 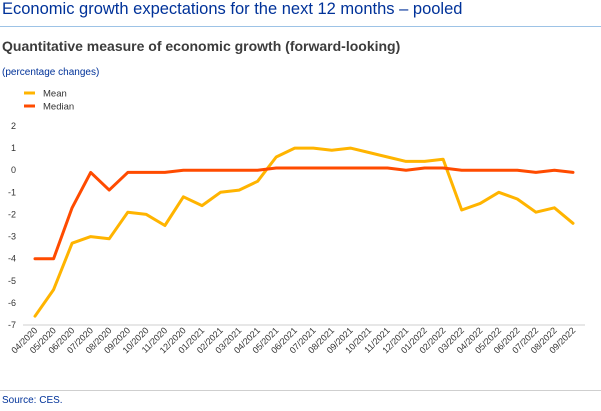 What do you see at coordinates (58, 107) in the screenshot?
I see `legend-label-median: Median` at bounding box center [58, 107].